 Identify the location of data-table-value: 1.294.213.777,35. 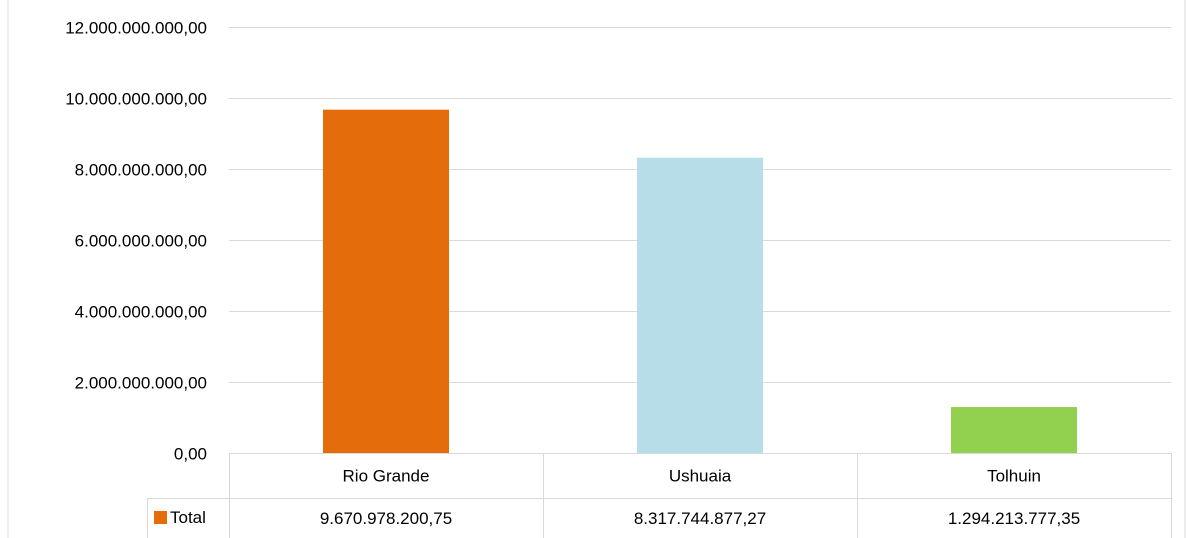
(1014, 518).